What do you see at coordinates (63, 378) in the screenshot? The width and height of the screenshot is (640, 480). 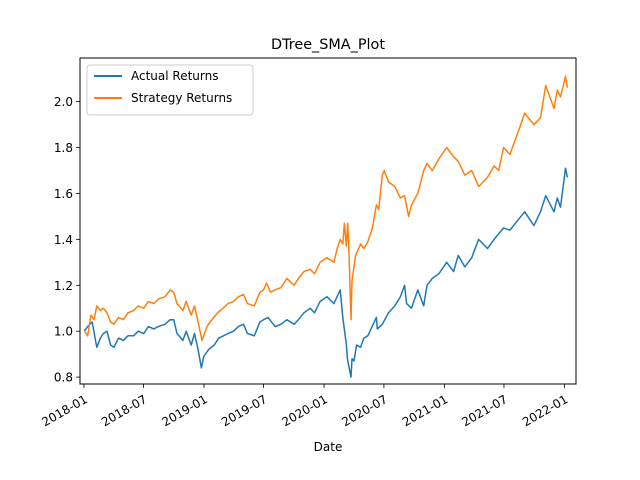 I see `y-tick-label: 0.8` at bounding box center [63, 378].